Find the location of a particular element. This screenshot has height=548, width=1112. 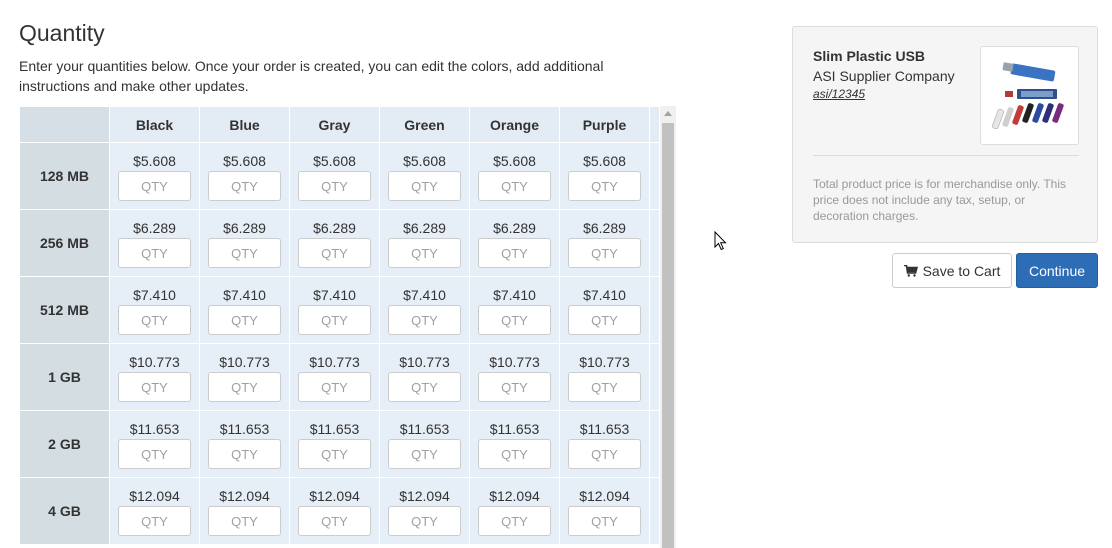

column-header-orange: Orange is located at coordinates (514, 124).